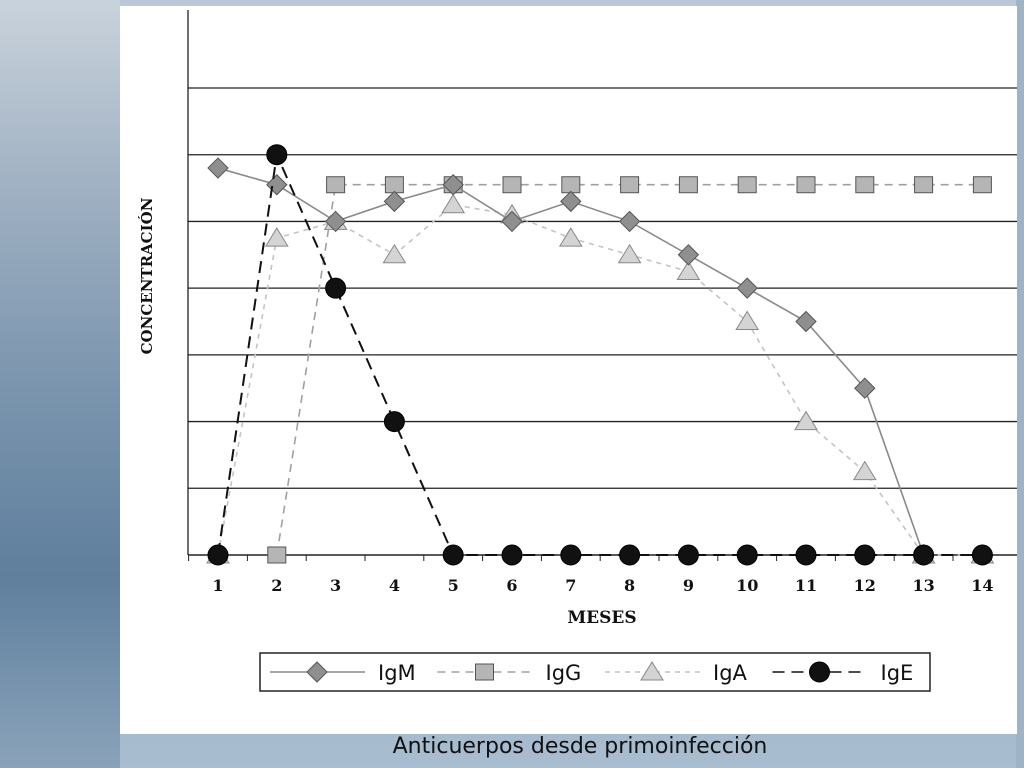  I want to click on x-tick-label-8: 8, so click(629, 585).